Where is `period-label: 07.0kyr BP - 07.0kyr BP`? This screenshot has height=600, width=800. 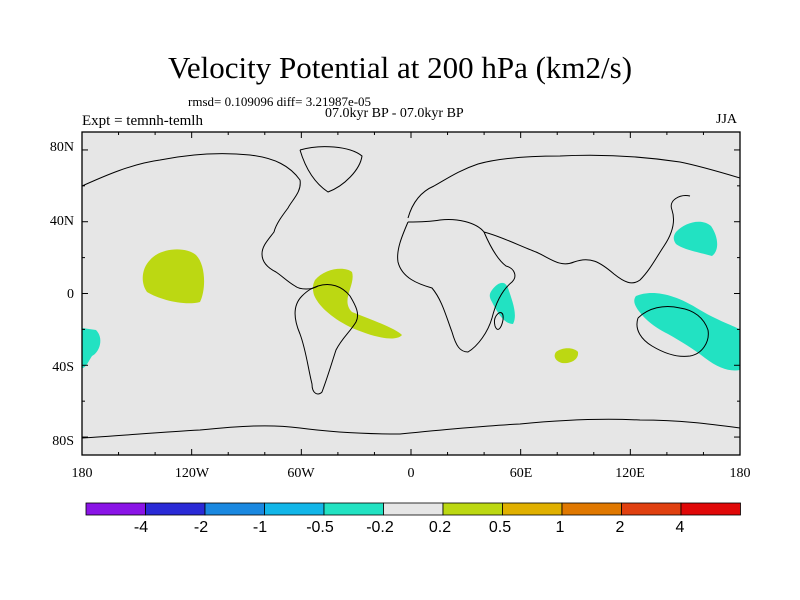
period-label: 07.0kyr BP - 07.0kyr BP is located at coordinates (394, 113).